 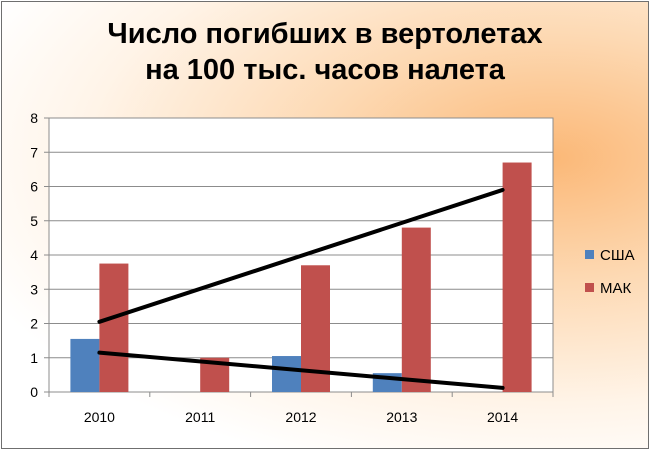 I want to click on y-tick-label: 3, so click(x=34, y=289).